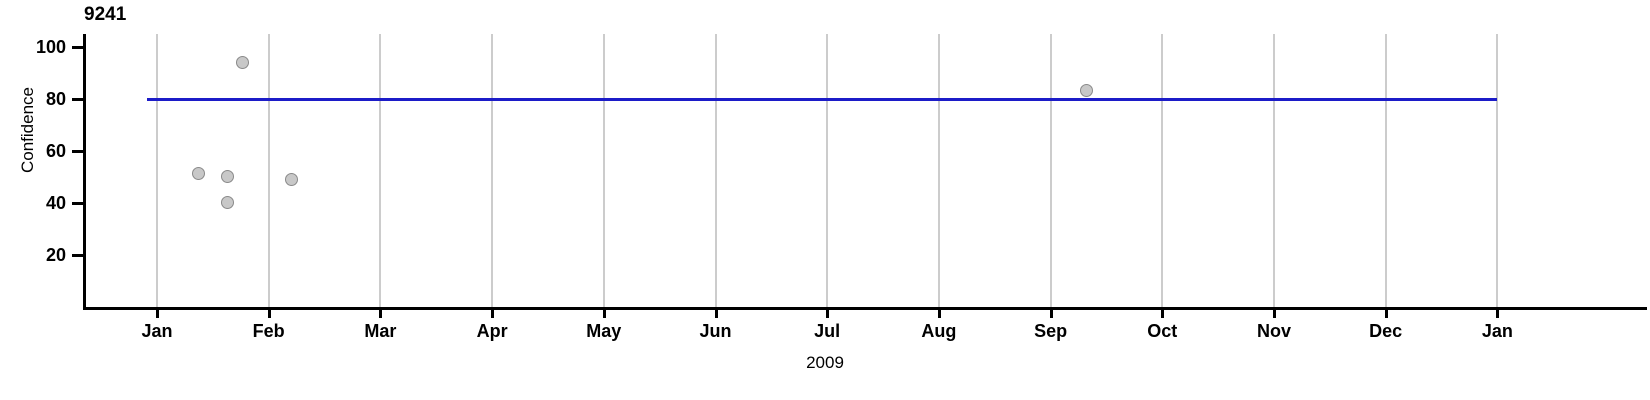 Image resolution: width=1650 pixels, height=400 pixels. I want to click on x-axis-tick-label: Mar, so click(380, 331).